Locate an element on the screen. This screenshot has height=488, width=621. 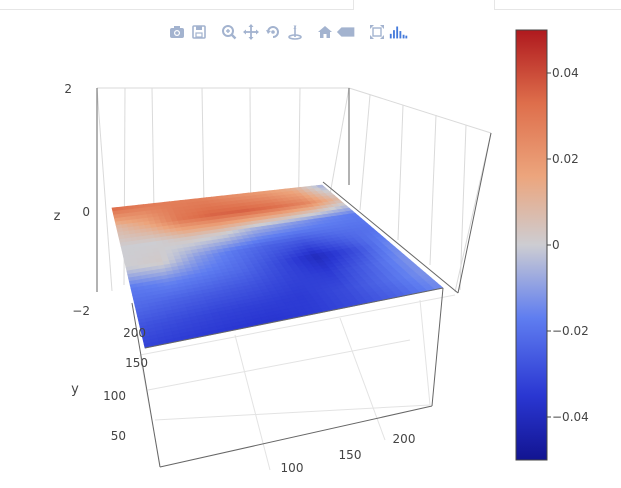
right-vertical-edge is located at coordinates (437, 347).